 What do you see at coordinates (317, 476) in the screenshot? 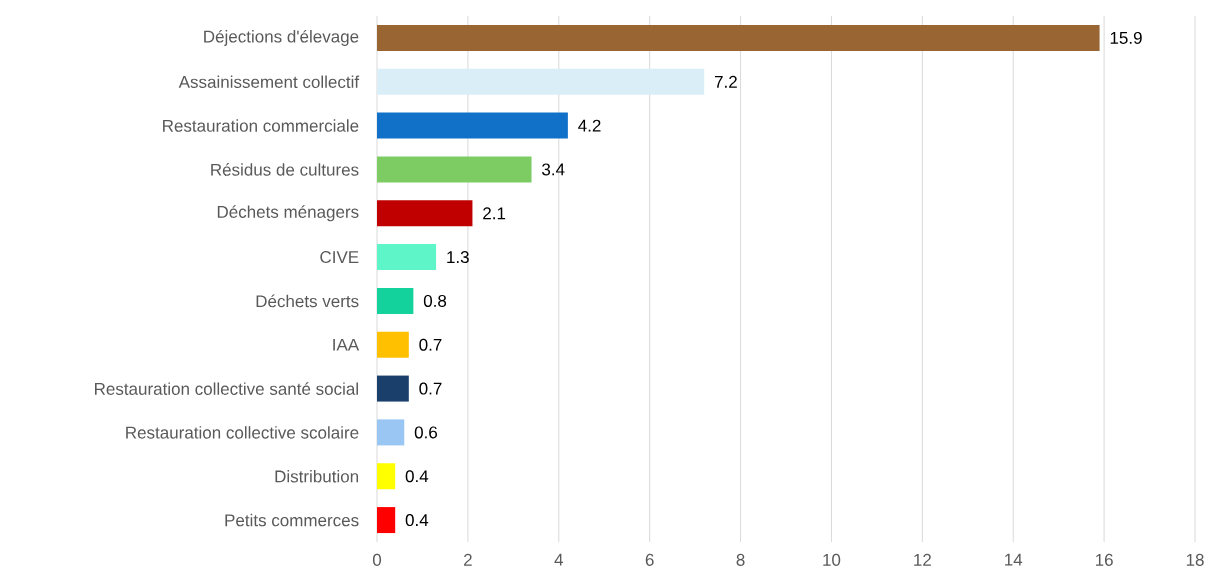
I see `y-tick-label: Distribution` at bounding box center [317, 476].